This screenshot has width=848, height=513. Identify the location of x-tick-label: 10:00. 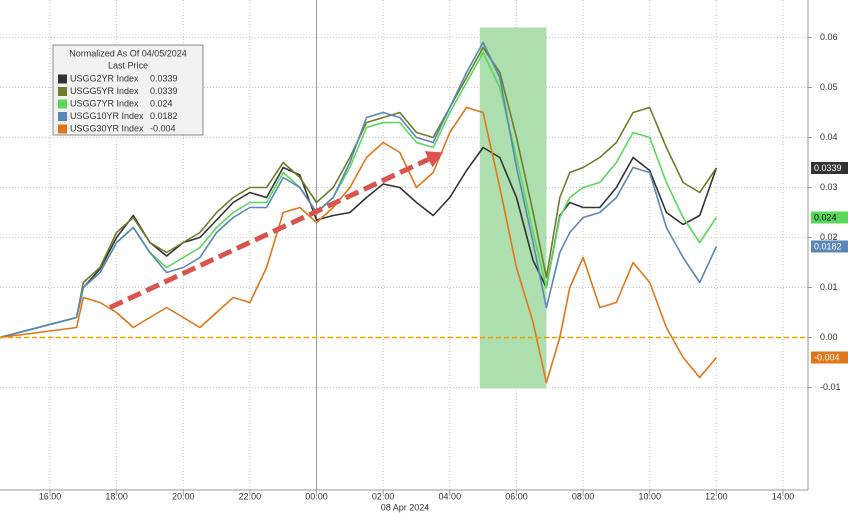
(649, 496).